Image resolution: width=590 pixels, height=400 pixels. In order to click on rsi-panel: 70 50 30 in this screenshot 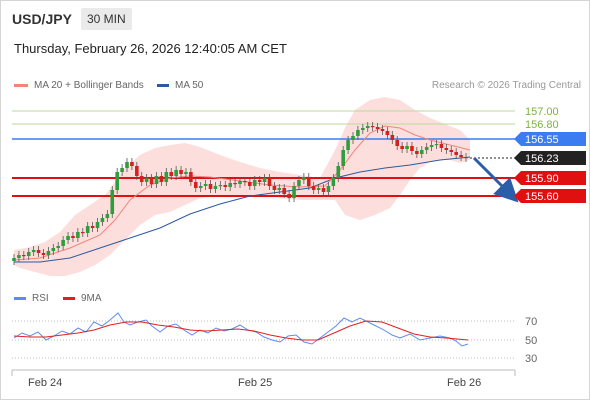, I will do `click(274, 338)`.